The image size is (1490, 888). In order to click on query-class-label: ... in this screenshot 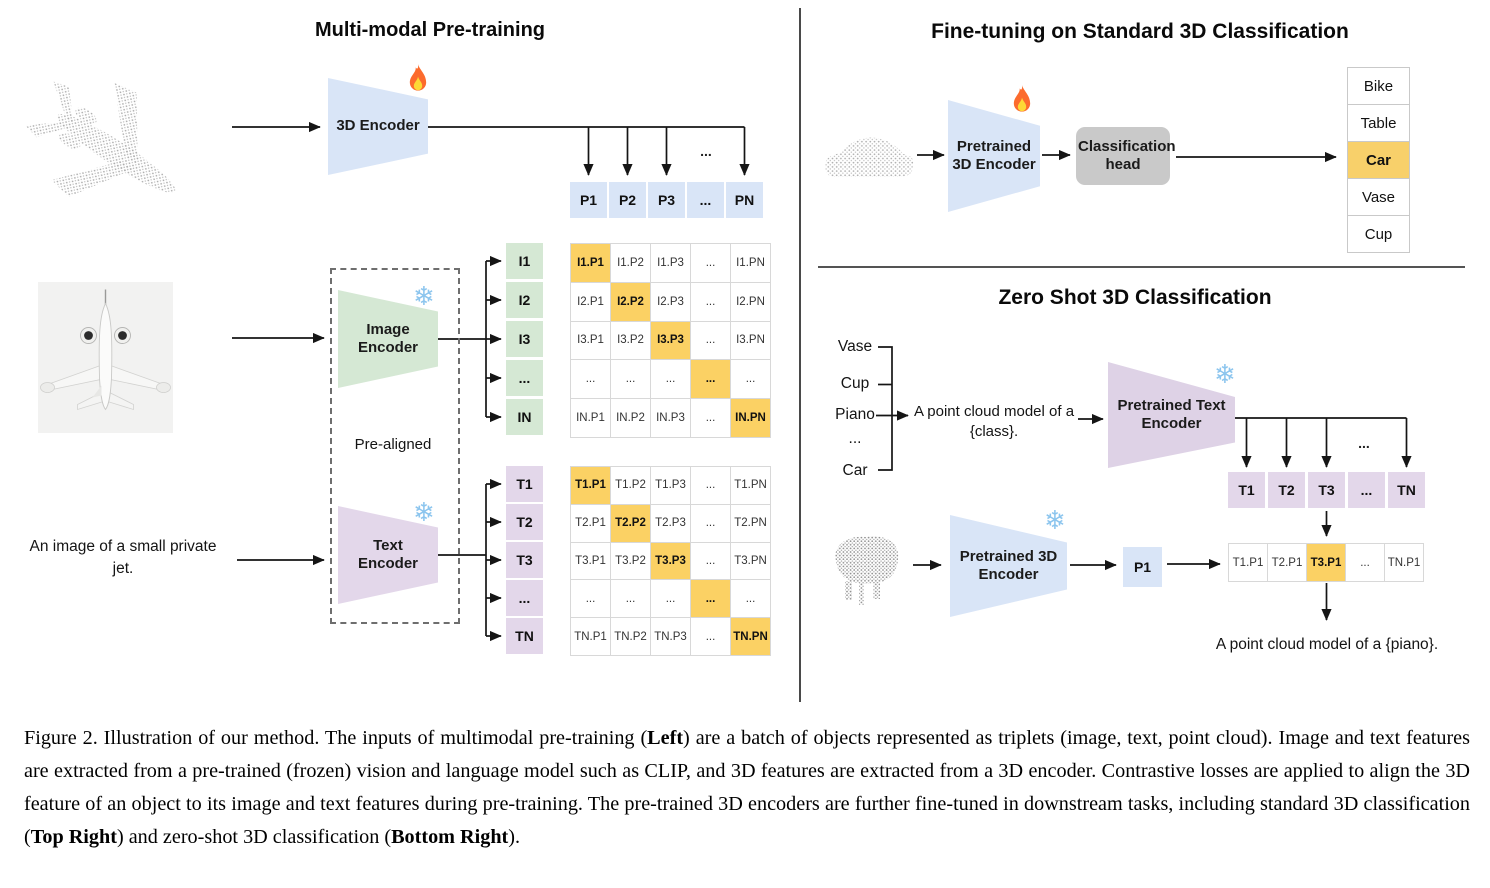, I will do `click(855, 438)`.